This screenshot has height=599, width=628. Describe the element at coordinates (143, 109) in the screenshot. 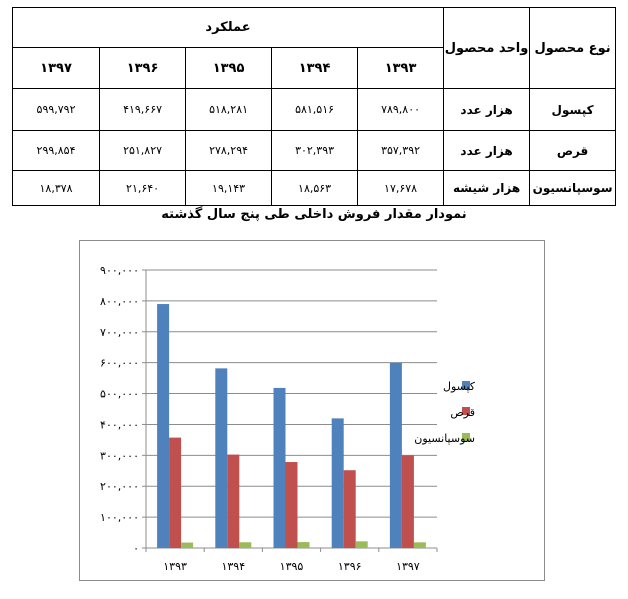

I see `cell-value: ۴۱۹,۶۶۷` at that location.